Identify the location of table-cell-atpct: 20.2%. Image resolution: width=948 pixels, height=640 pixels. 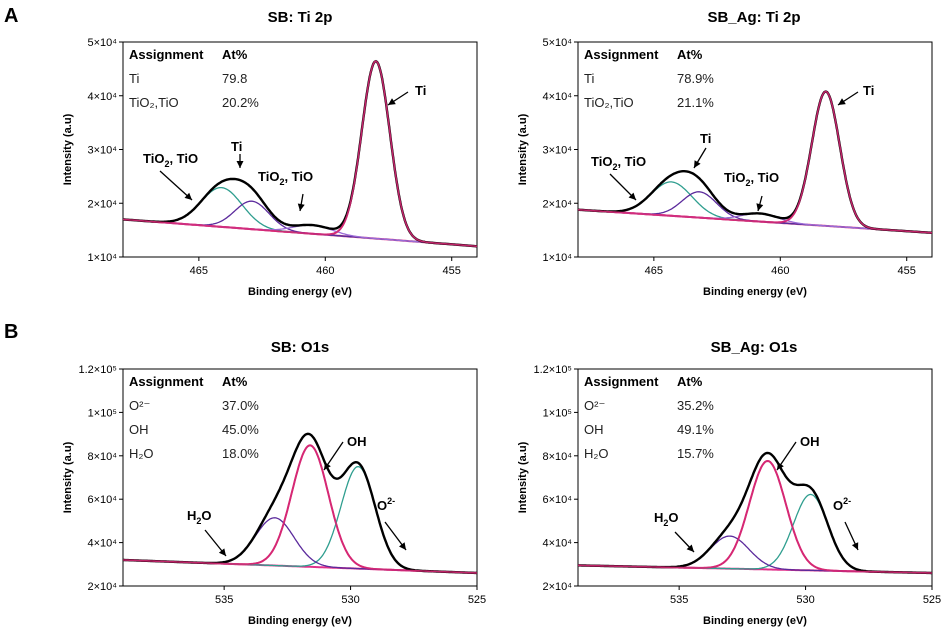
(240, 102).